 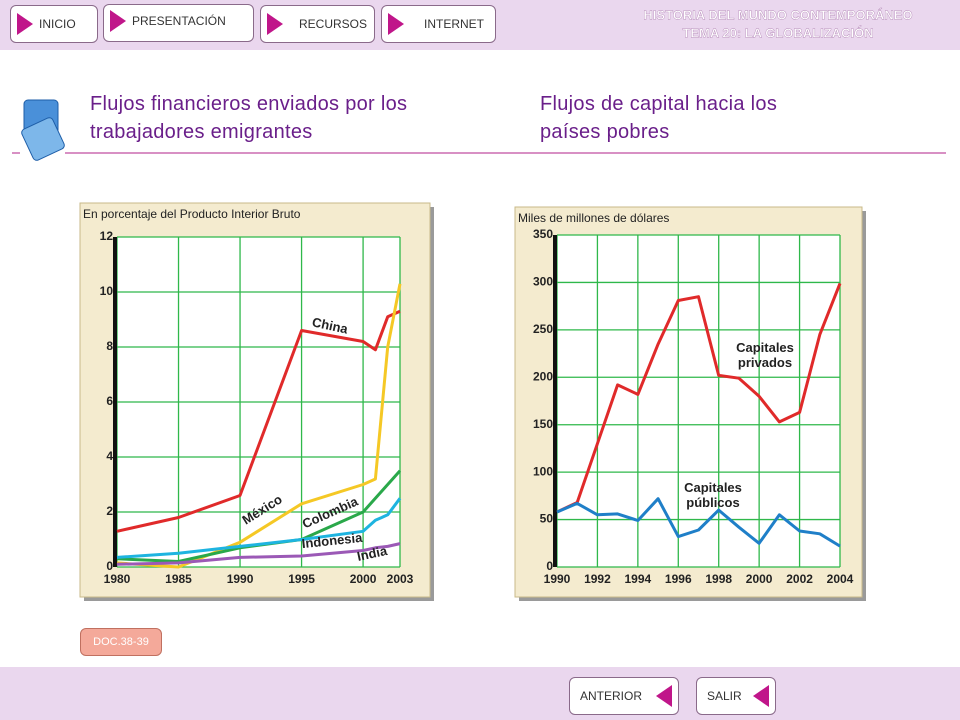 What do you see at coordinates (799, 579) in the screenshot?
I see `x-tick-label: 2002` at bounding box center [799, 579].